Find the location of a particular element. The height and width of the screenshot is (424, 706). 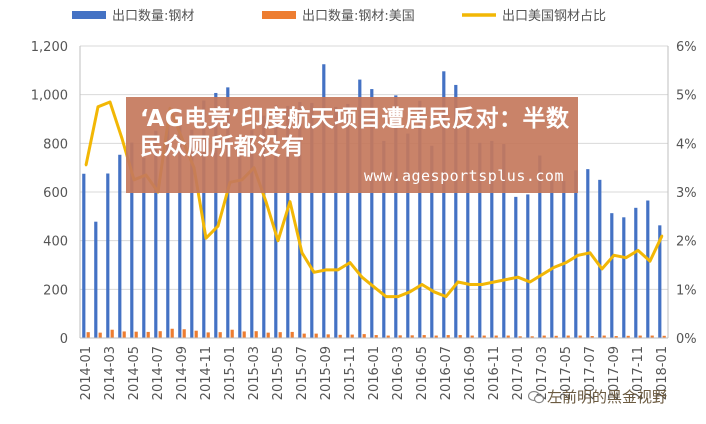

y-left-tick-label: 600 is located at coordinates (55, 193).